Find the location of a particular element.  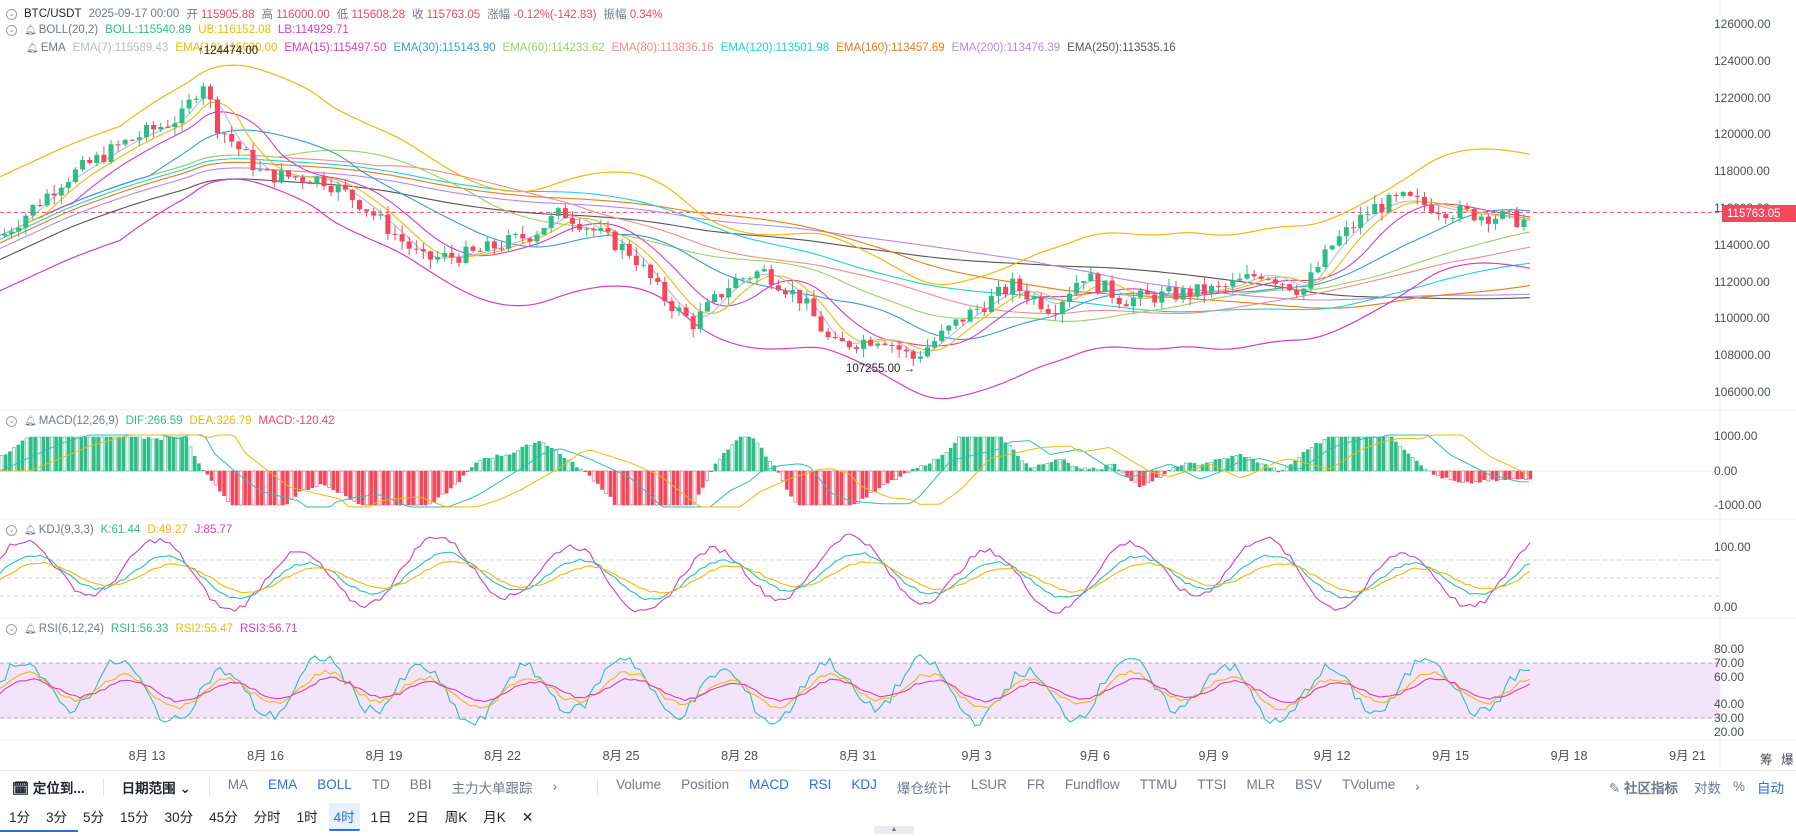

timeframe-1: 3分 is located at coordinates (57, 817).